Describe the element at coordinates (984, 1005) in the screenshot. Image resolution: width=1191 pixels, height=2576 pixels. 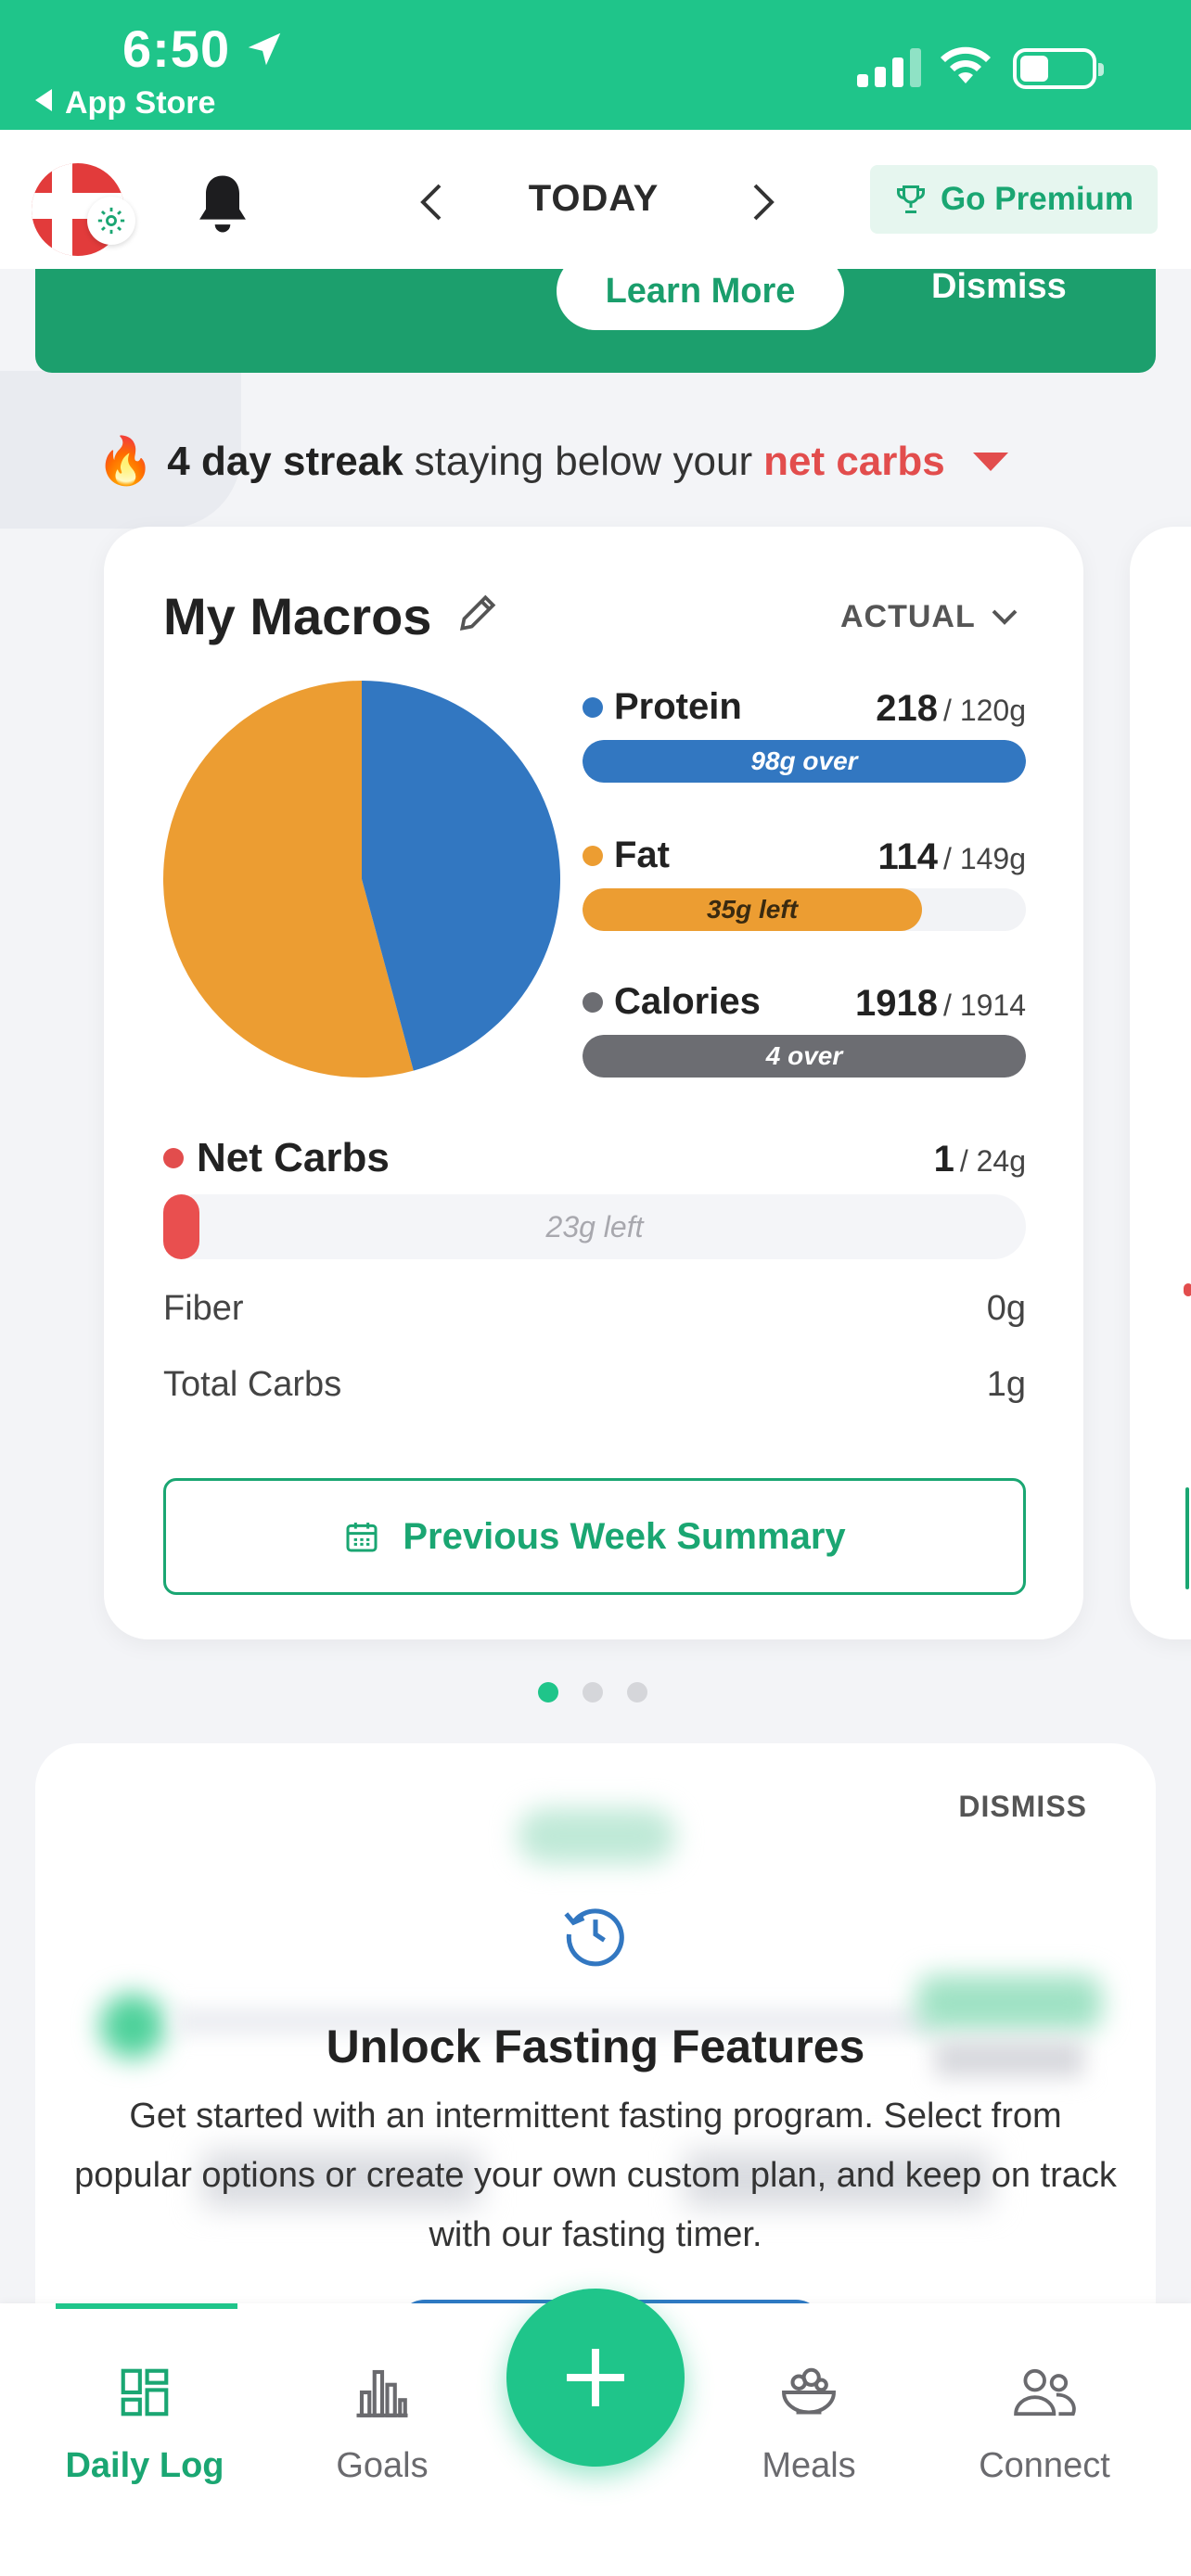
I see `calories-target: / 1914` at that location.